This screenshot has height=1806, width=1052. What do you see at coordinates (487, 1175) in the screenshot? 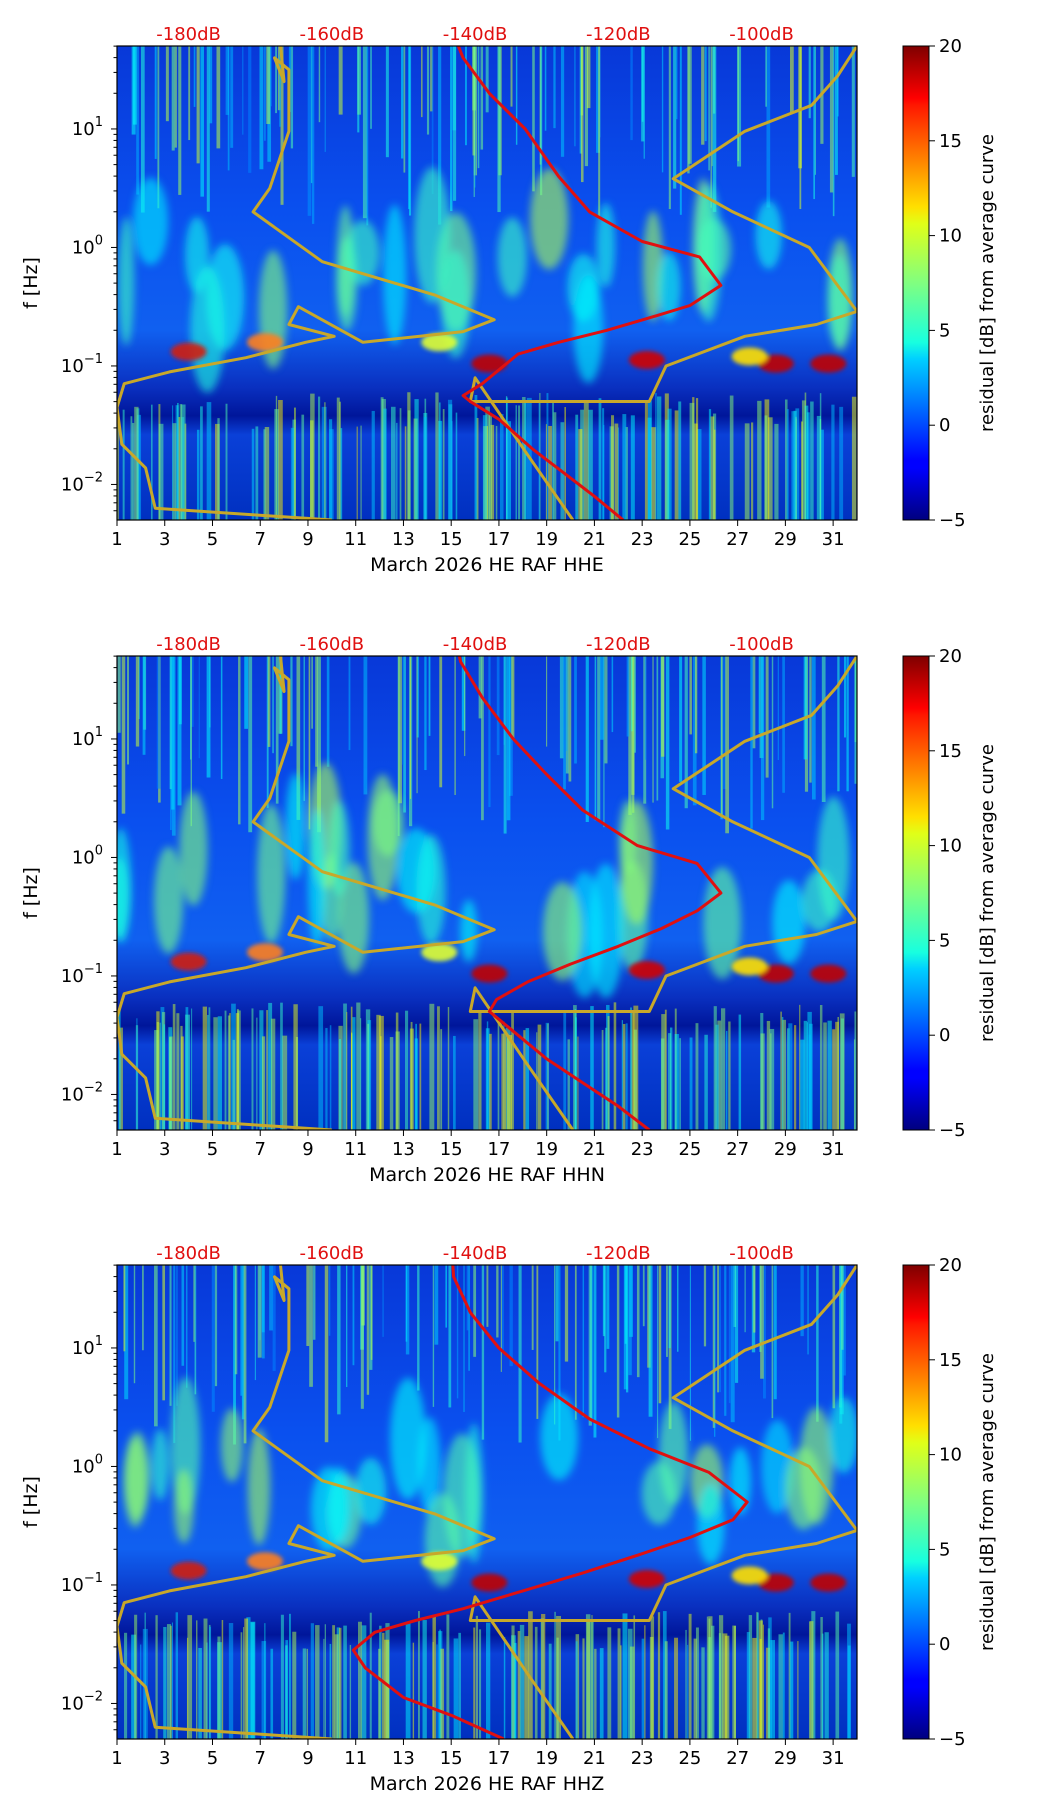
I see `x-axis-label: March 2026 HE RAF HHN` at bounding box center [487, 1175].